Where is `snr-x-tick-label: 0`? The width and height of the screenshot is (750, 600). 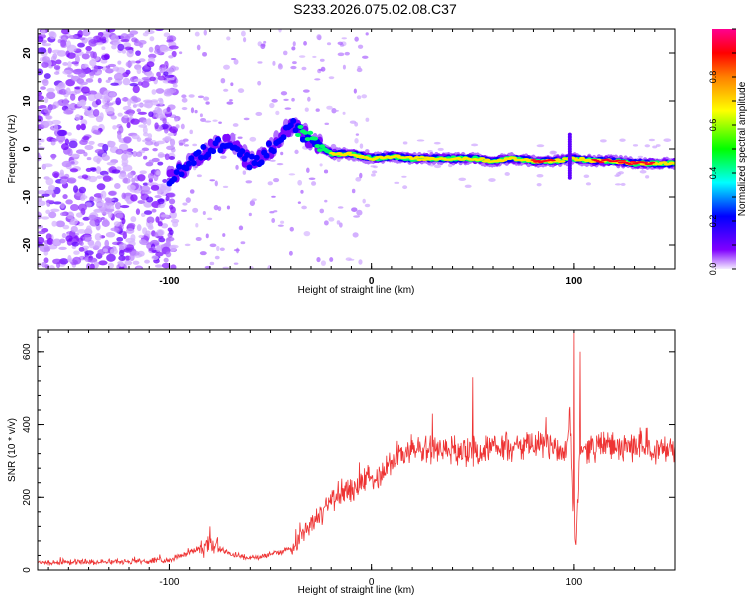
snr-x-tick-label: 0 is located at coordinates (372, 582).